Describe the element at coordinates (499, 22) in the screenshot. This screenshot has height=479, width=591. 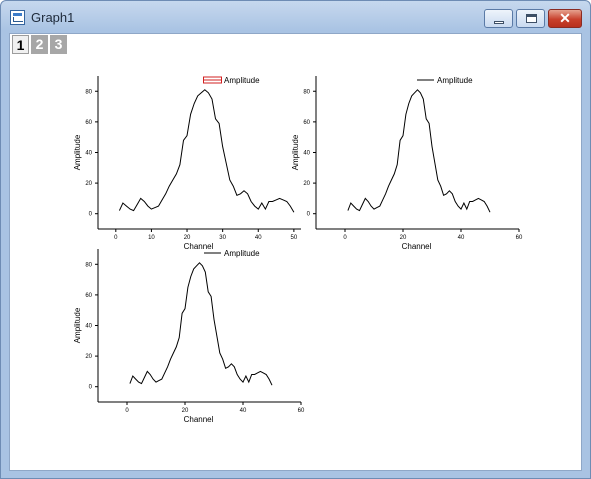
I see `minimize-icon` at that location.